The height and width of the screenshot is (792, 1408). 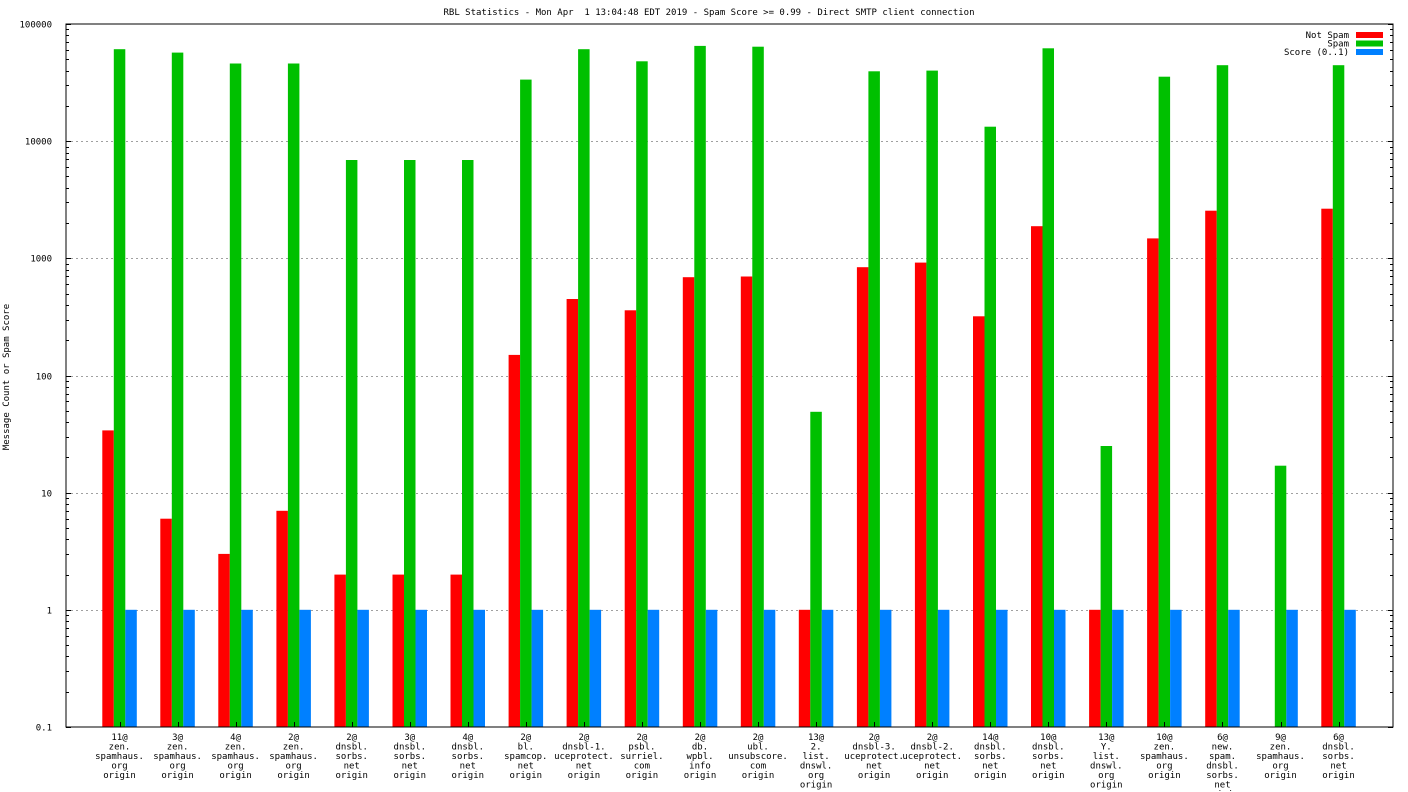 I want to click on category-label-18-line-1: zen., so click(x=1165, y=748).